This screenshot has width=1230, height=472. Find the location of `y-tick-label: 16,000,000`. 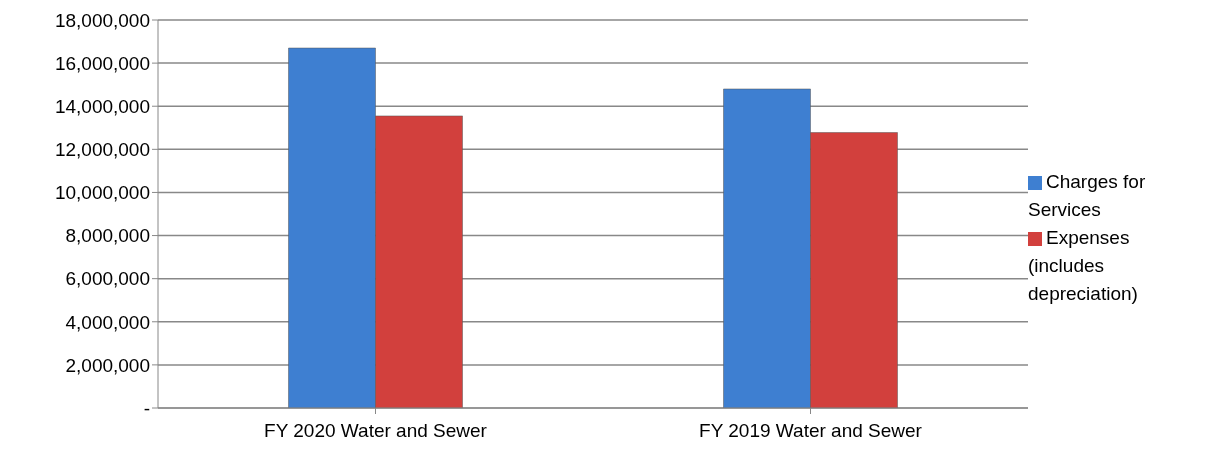

y-tick-label: 16,000,000 is located at coordinates (102, 63).